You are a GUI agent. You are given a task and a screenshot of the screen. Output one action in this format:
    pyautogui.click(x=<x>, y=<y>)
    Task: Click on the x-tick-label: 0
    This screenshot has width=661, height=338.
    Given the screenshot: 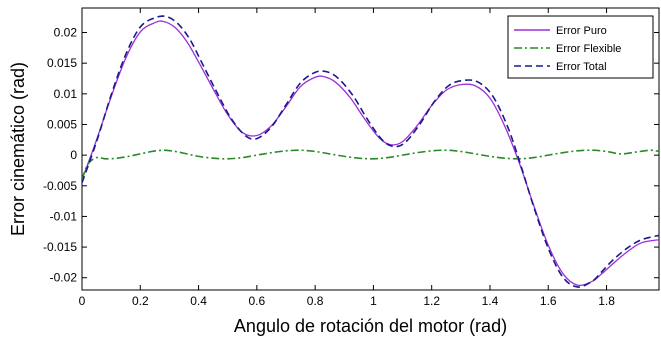 What is the action you would take?
    pyautogui.click(x=82, y=301)
    